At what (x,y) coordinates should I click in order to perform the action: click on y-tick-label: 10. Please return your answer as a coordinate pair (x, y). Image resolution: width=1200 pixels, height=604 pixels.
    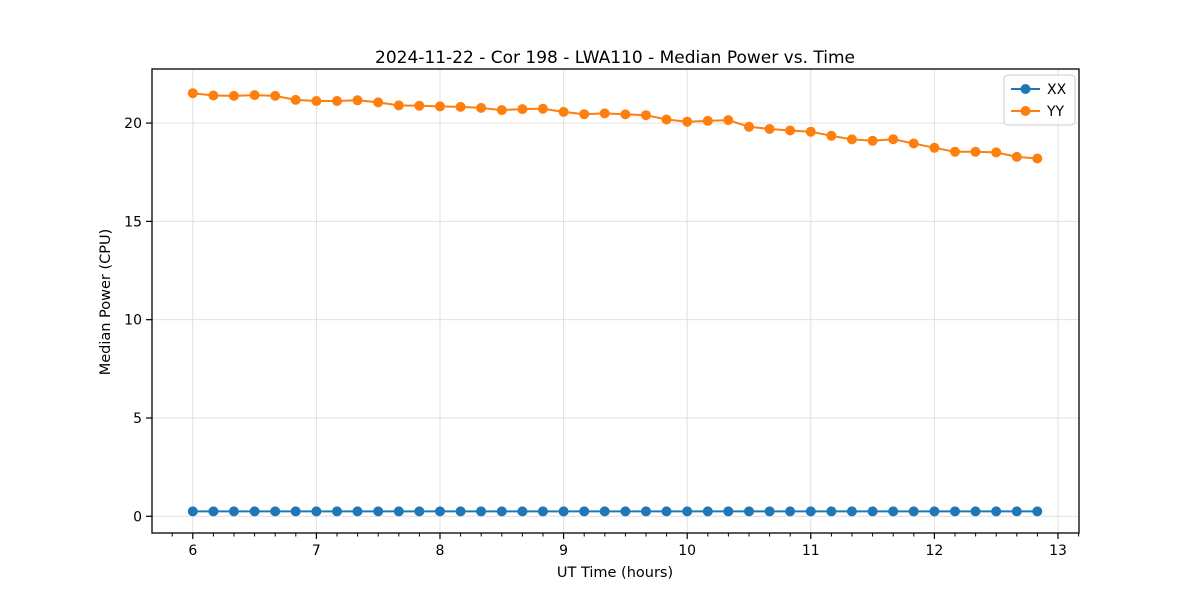
    Looking at the image, I should click on (133, 321).